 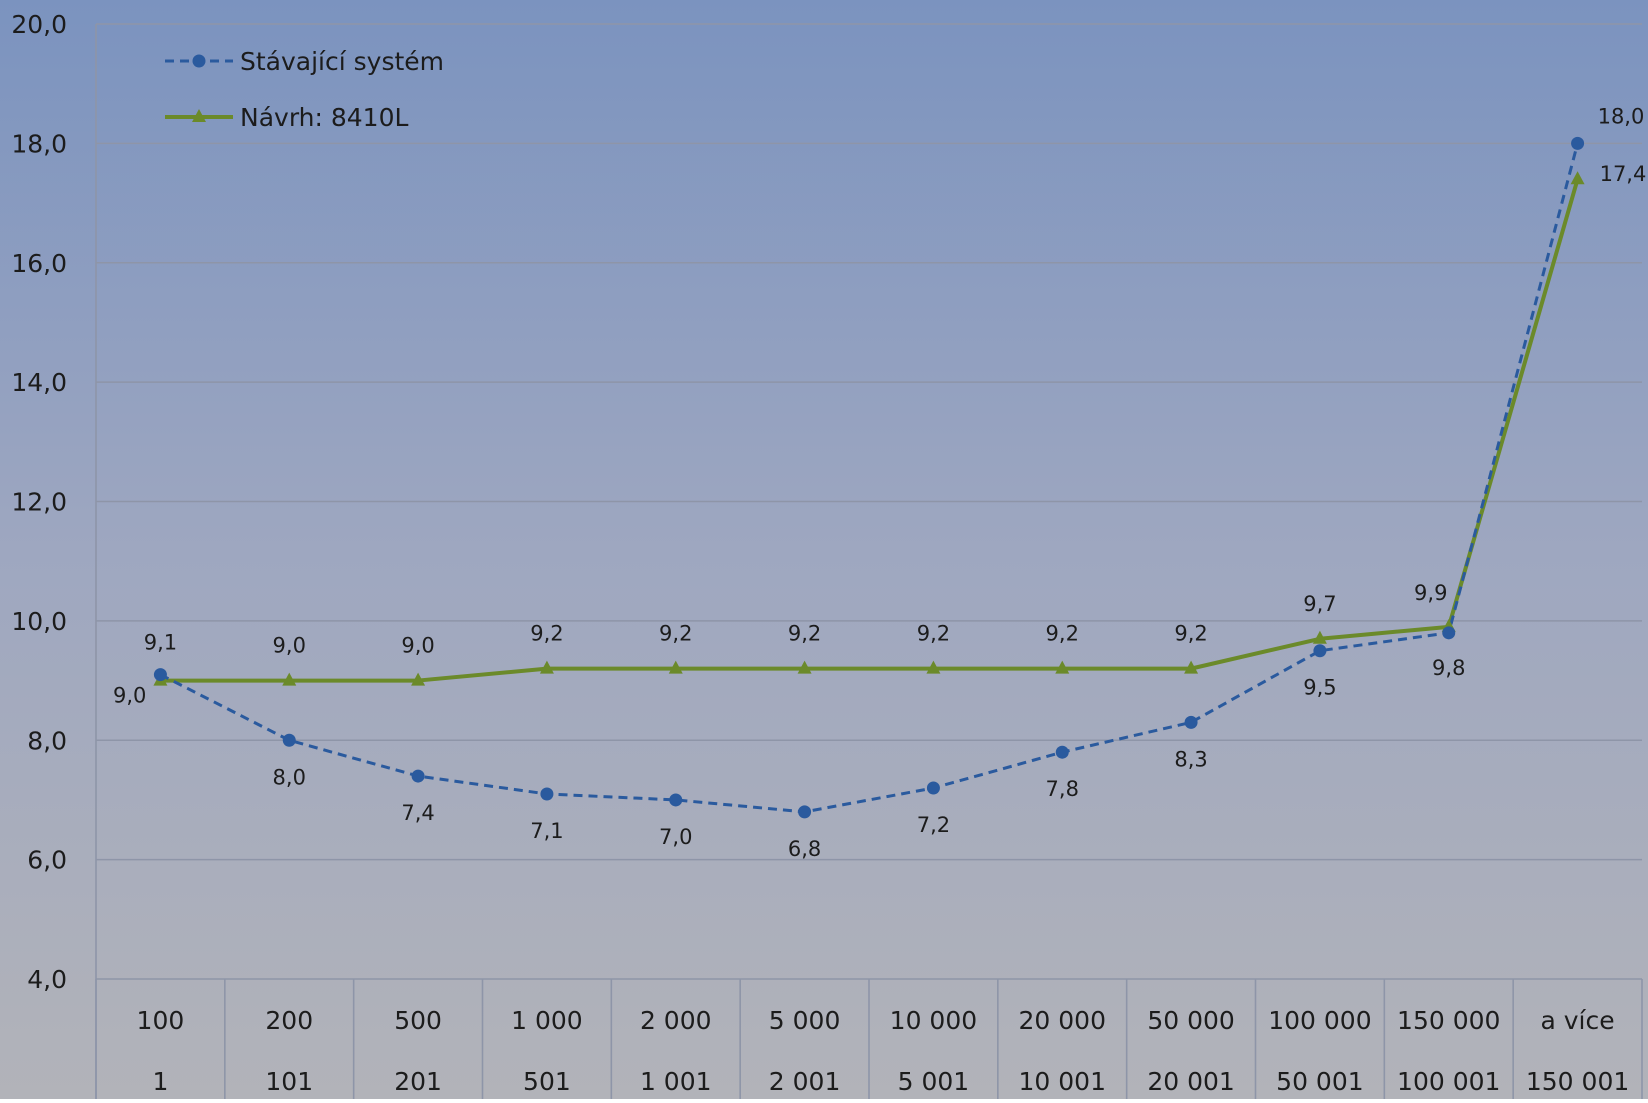 I want to click on x-category-label-upper: 150 000, so click(x=1448, y=1020).